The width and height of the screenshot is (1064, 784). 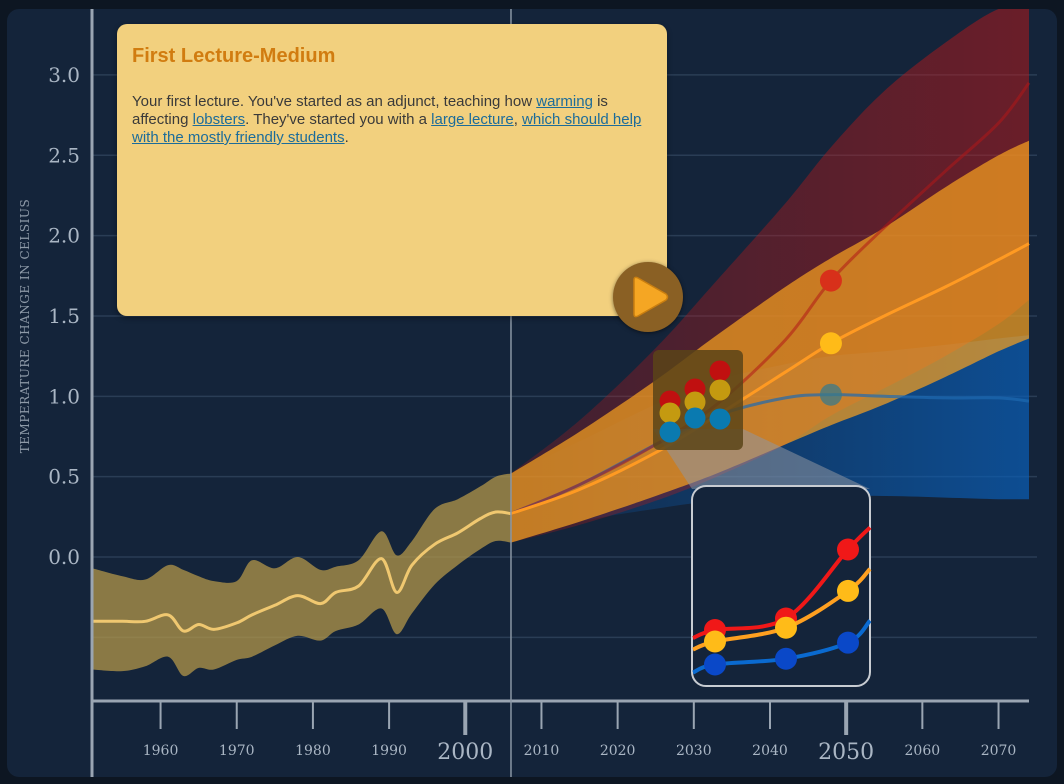 What do you see at coordinates (781, 586) in the screenshot?
I see `zoom-inset-frame` at bounding box center [781, 586].